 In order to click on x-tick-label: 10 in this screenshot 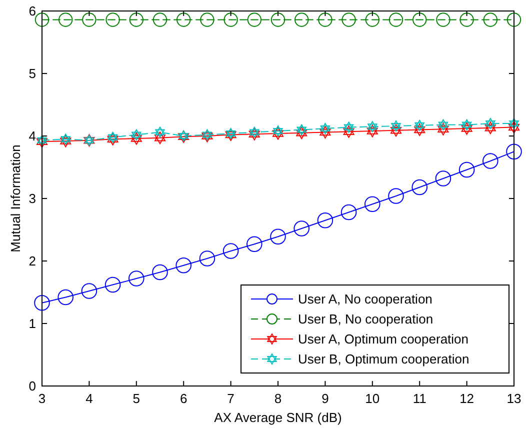, I will do `click(372, 398)`.